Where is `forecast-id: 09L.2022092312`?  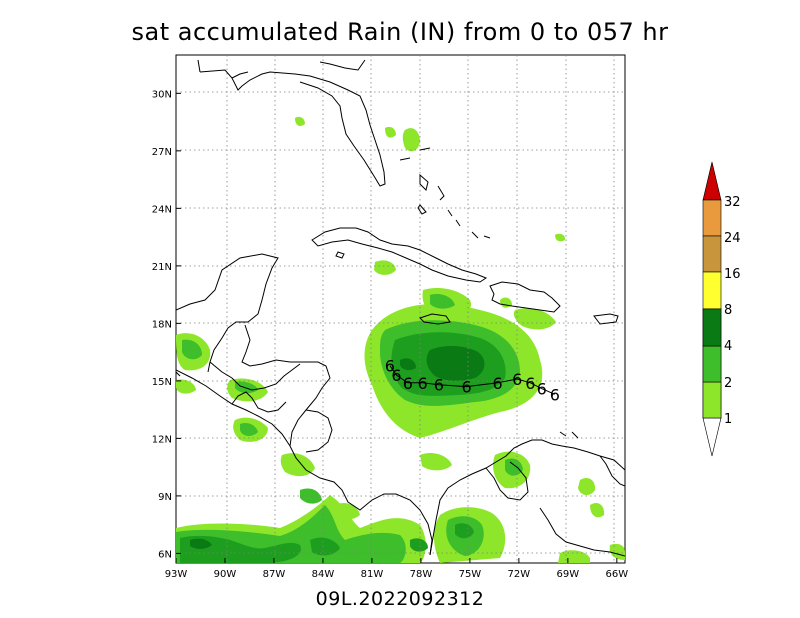 forecast-id: 09L.2022092312 is located at coordinates (400, 599).